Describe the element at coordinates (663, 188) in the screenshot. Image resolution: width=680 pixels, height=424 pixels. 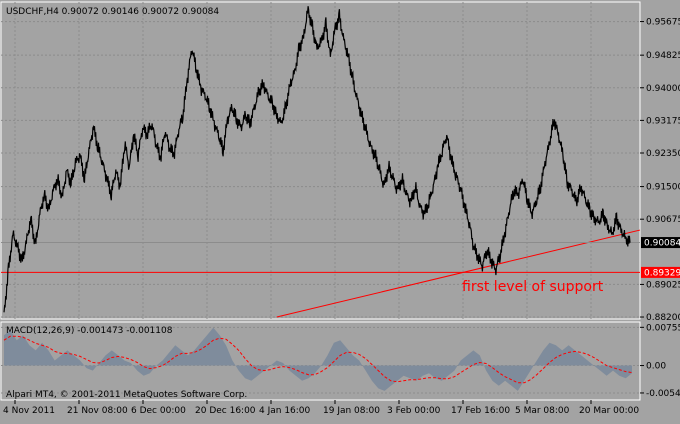
I see `price-tick-label: 0.91500` at that location.